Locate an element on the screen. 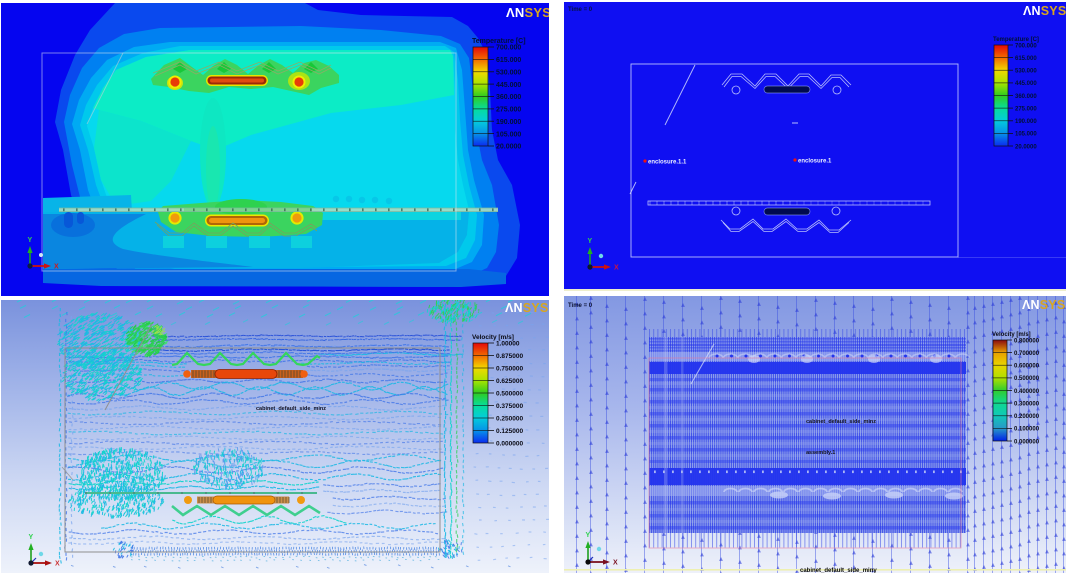  svg-text: 0.100000 is located at coordinates (1027, 430).